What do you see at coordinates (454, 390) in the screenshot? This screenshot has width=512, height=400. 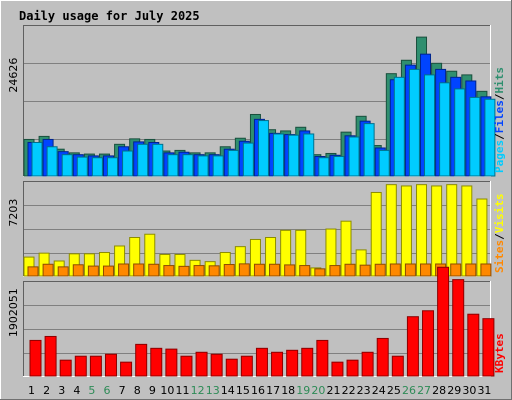 I see `day-label-29: 29` at bounding box center [454, 390].